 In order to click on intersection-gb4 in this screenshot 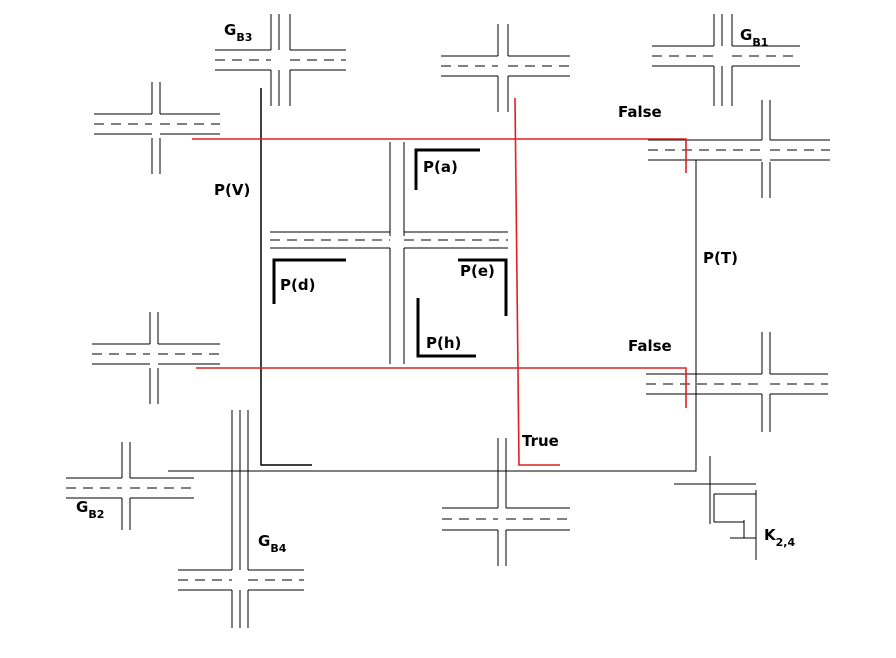, I will do `click(241, 519)`.